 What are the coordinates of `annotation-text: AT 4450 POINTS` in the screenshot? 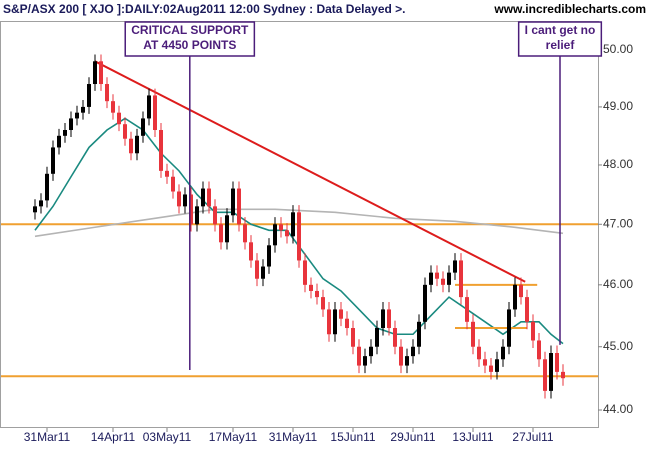 It's located at (189, 45).